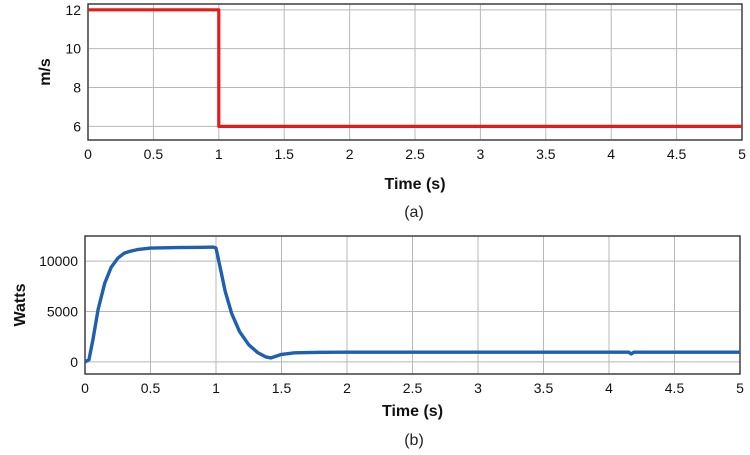 This screenshot has height=455, width=750. Describe the element at coordinates (73, 10) in the screenshot. I see `panel-a-y-tick-label: 12` at that location.